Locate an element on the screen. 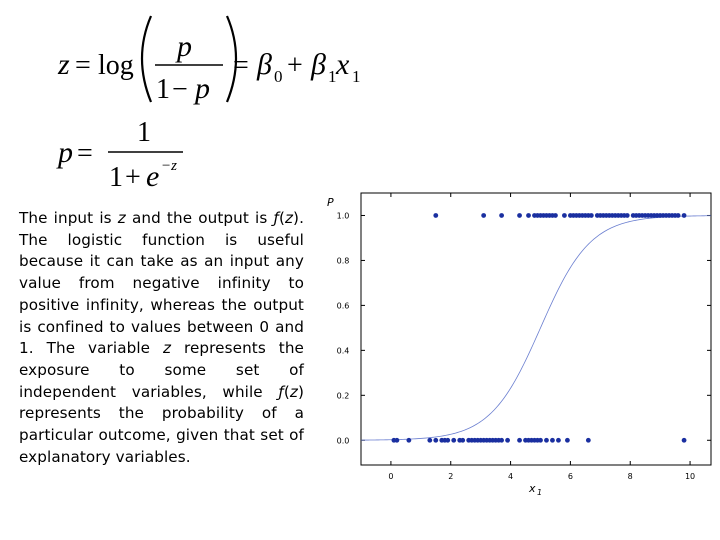 The width and height of the screenshot is (720, 540). beta-0-subscript: 0 is located at coordinates (278, 76).